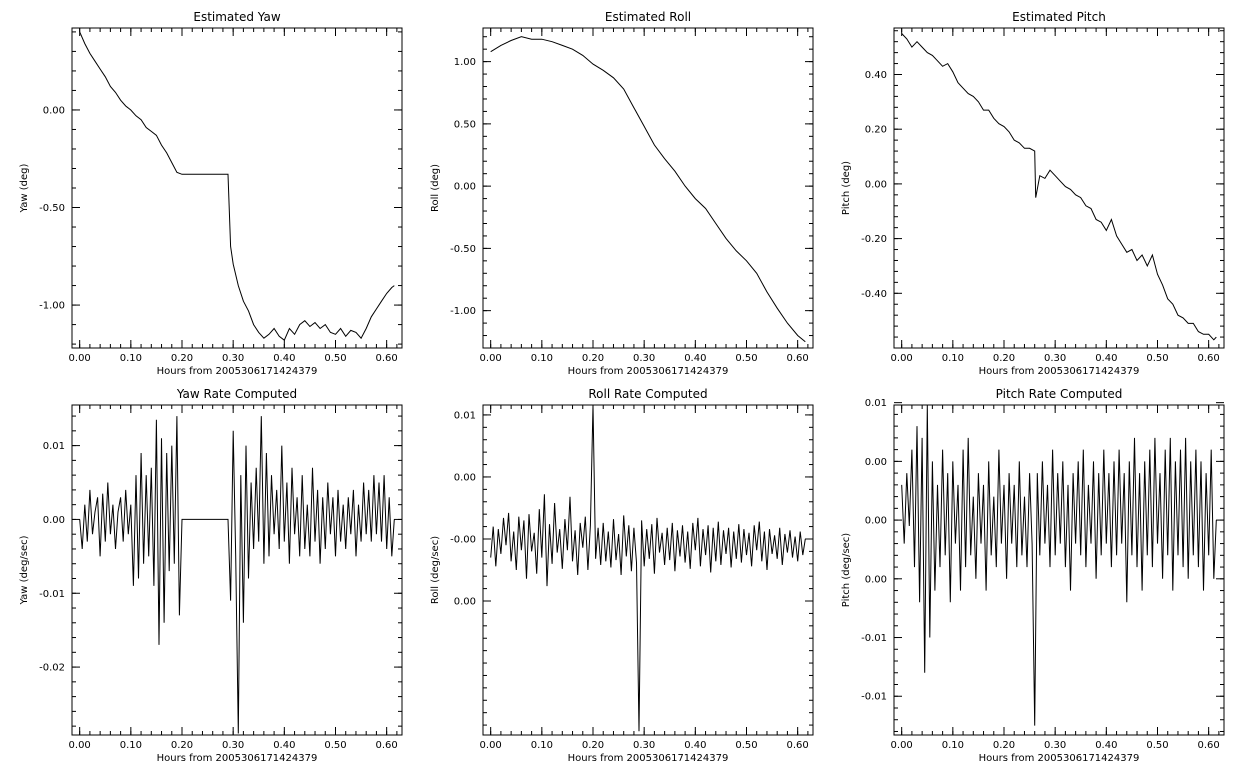 The height and width of the screenshot is (775, 1250). Describe the element at coordinates (435, 188) in the screenshot. I see `y-axis-label: Roll (deg)` at that location.